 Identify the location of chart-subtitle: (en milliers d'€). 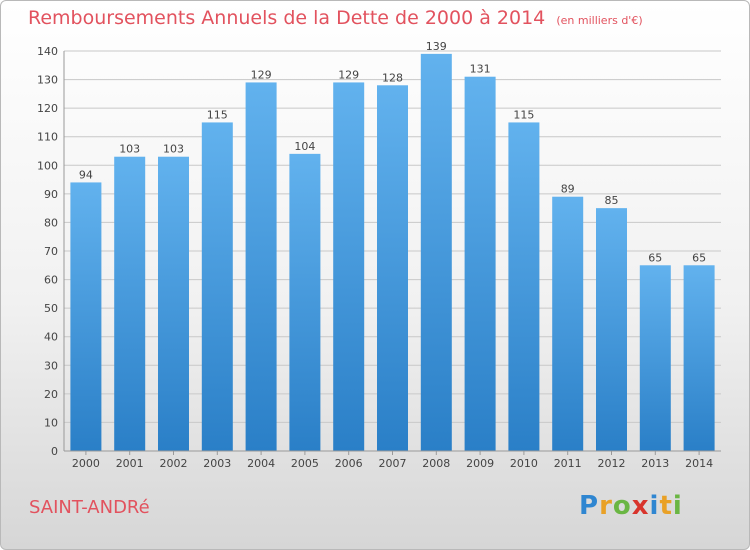
(599, 20).